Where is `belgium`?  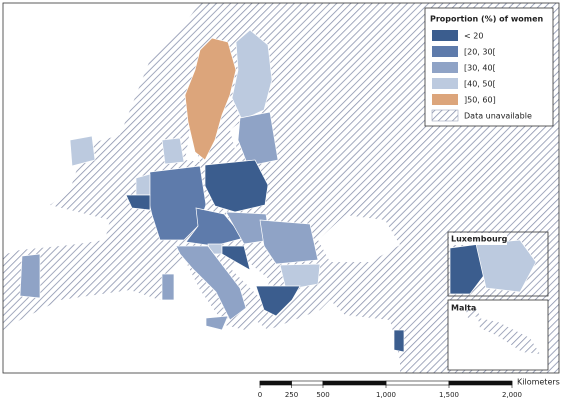 belgium is located at coordinates (138, 202).